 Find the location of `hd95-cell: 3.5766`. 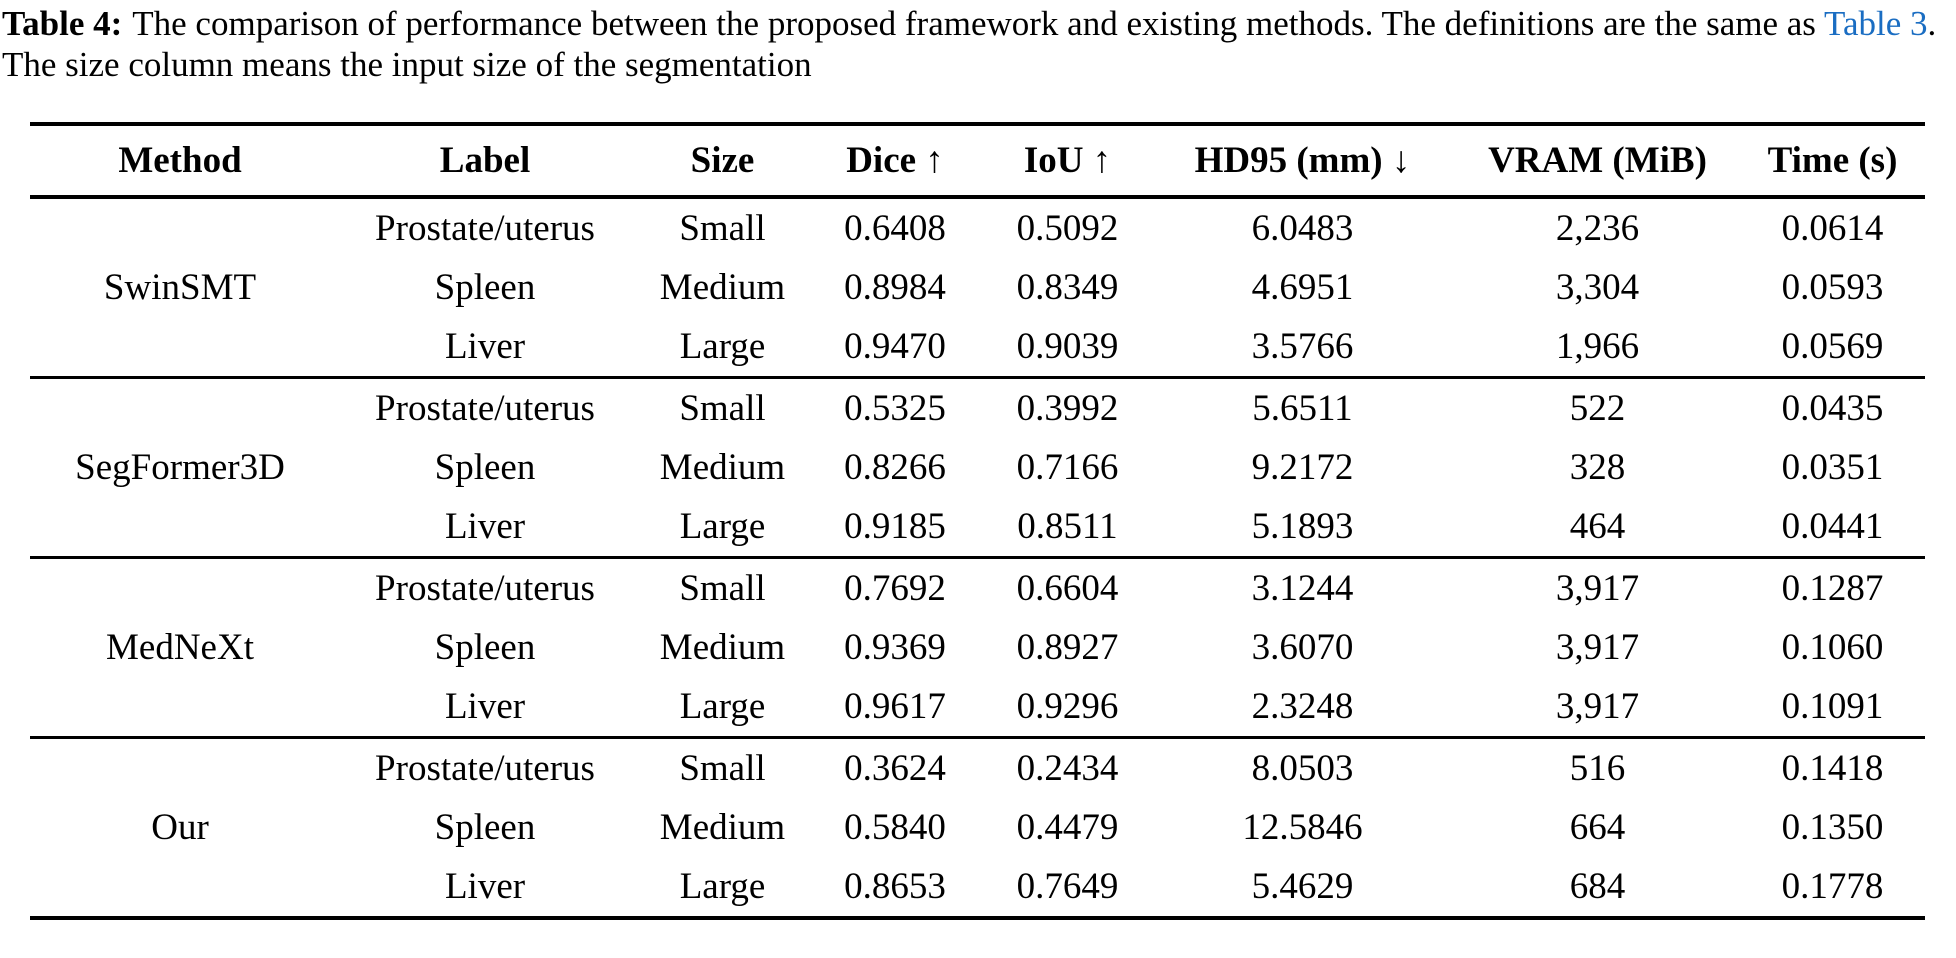

hd95-cell: 3.5766 is located at coordinates (1302, 346).